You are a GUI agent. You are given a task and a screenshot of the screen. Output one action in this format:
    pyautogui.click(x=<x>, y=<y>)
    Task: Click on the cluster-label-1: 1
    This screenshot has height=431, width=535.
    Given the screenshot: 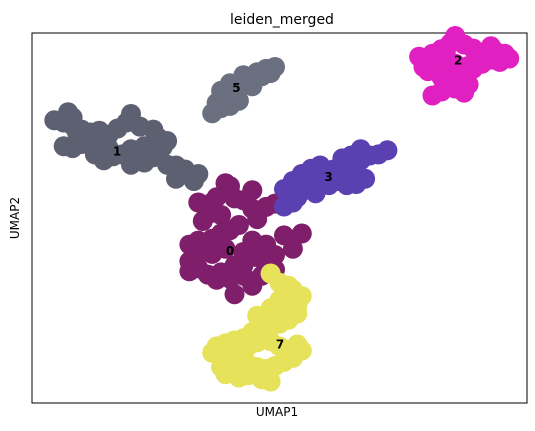 What is the action you would take?
    pyautogui.click(x=117, y=152)
    